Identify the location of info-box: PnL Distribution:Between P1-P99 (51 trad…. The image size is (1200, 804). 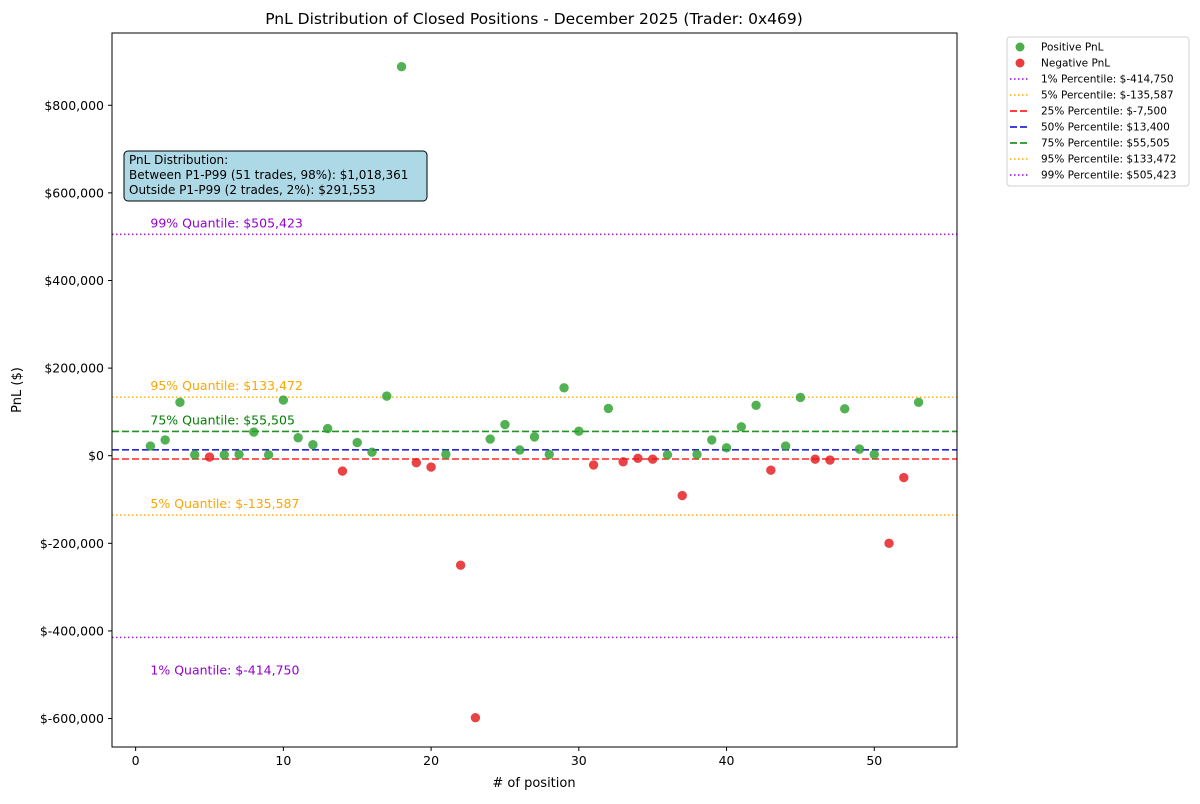
(275, 176).